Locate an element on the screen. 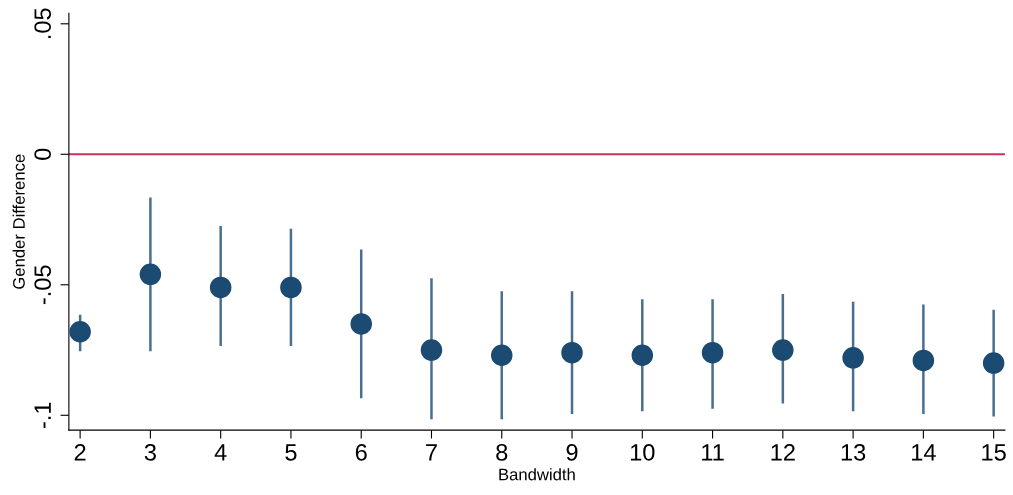 The width and height of the screenshot is (1013, 495). y-tick-label: -.1 is located at coordinates (42, 415).